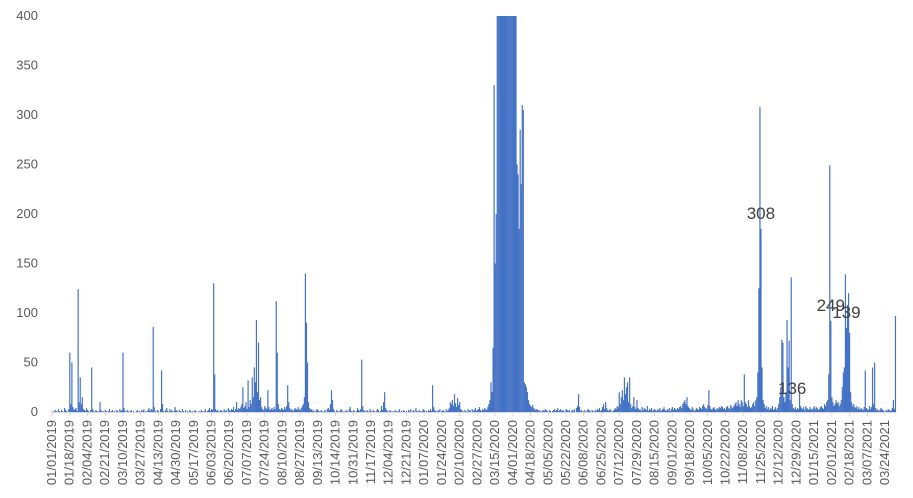 The height and width of the screenshot is (498, 913). I want to click on x-tick-label: 03/27/2019, so click(140, 452).